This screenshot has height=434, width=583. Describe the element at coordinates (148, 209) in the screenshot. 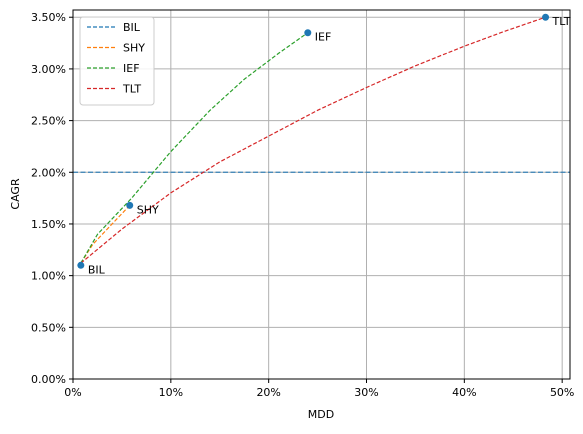

I see `shy-point-label: SHY` at that location.